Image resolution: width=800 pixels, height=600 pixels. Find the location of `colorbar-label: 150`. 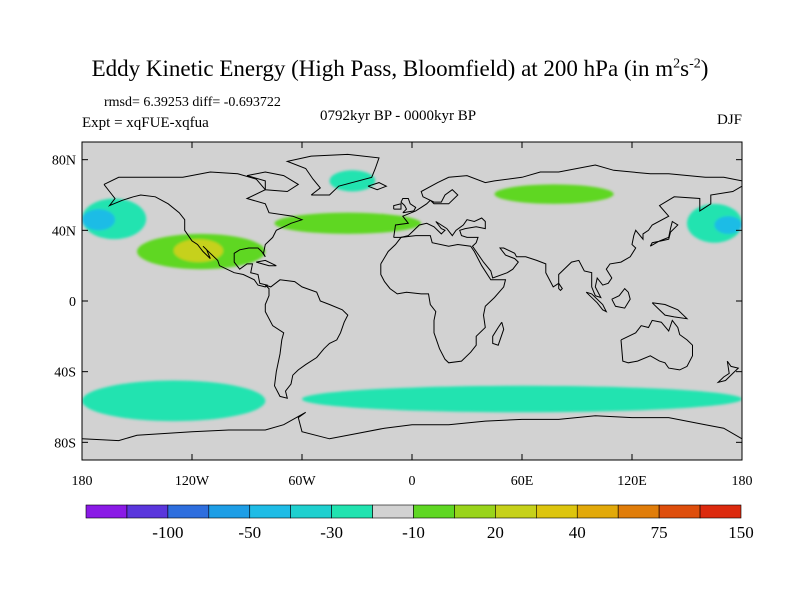

colorbar-label: 150 is located at coordinates (741, 532).